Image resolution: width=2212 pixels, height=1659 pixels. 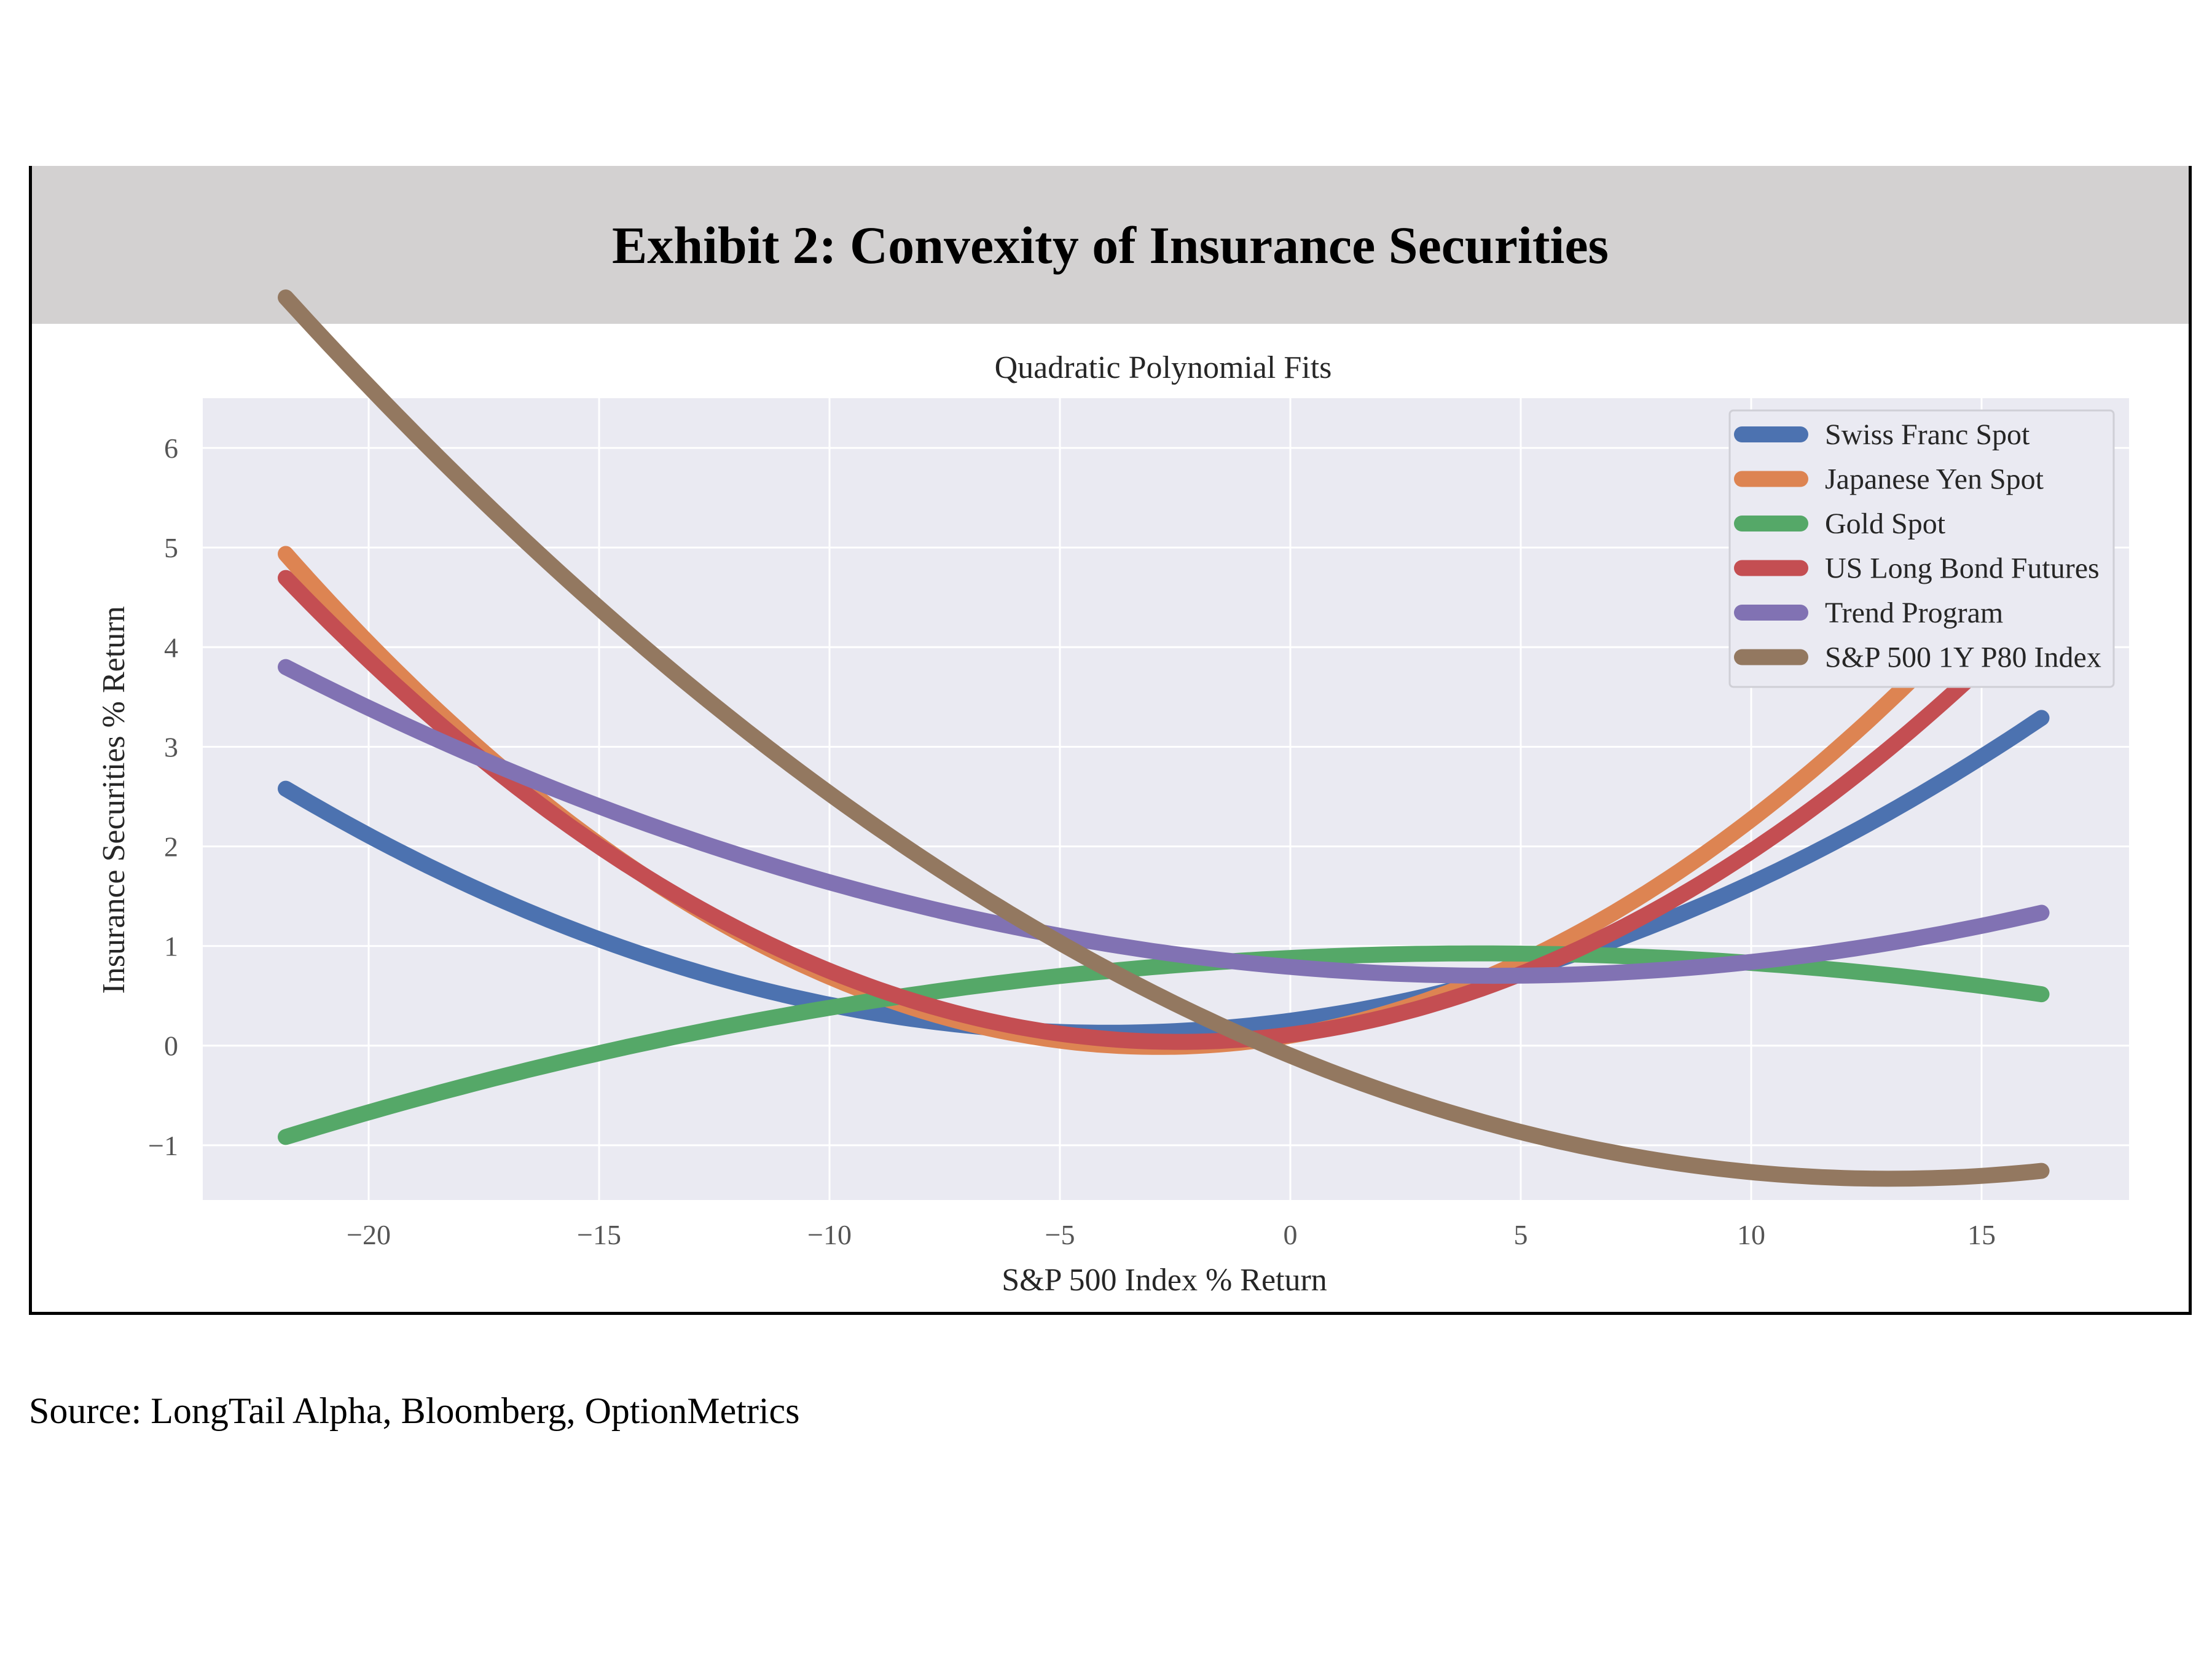 What do you see at coordinates (369, 1234) in the screenshot?
I see `x-tick-label: −20` at bounding box center [369, 1234].